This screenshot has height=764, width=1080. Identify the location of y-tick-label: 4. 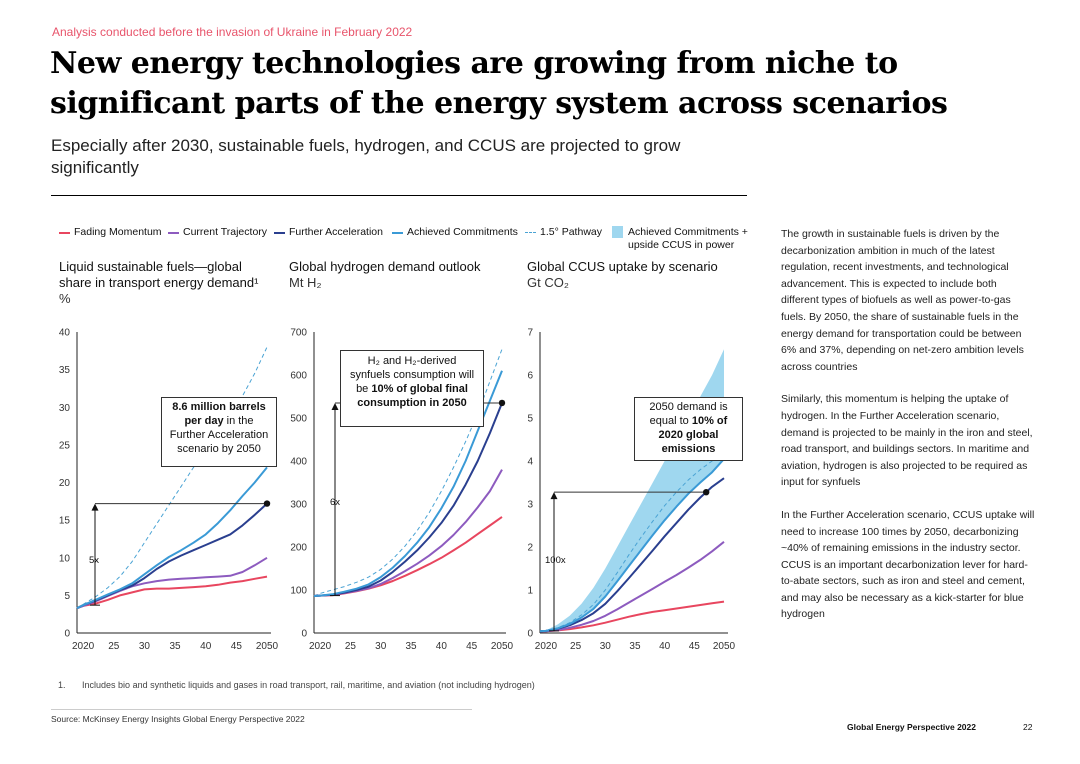
(530, 462).